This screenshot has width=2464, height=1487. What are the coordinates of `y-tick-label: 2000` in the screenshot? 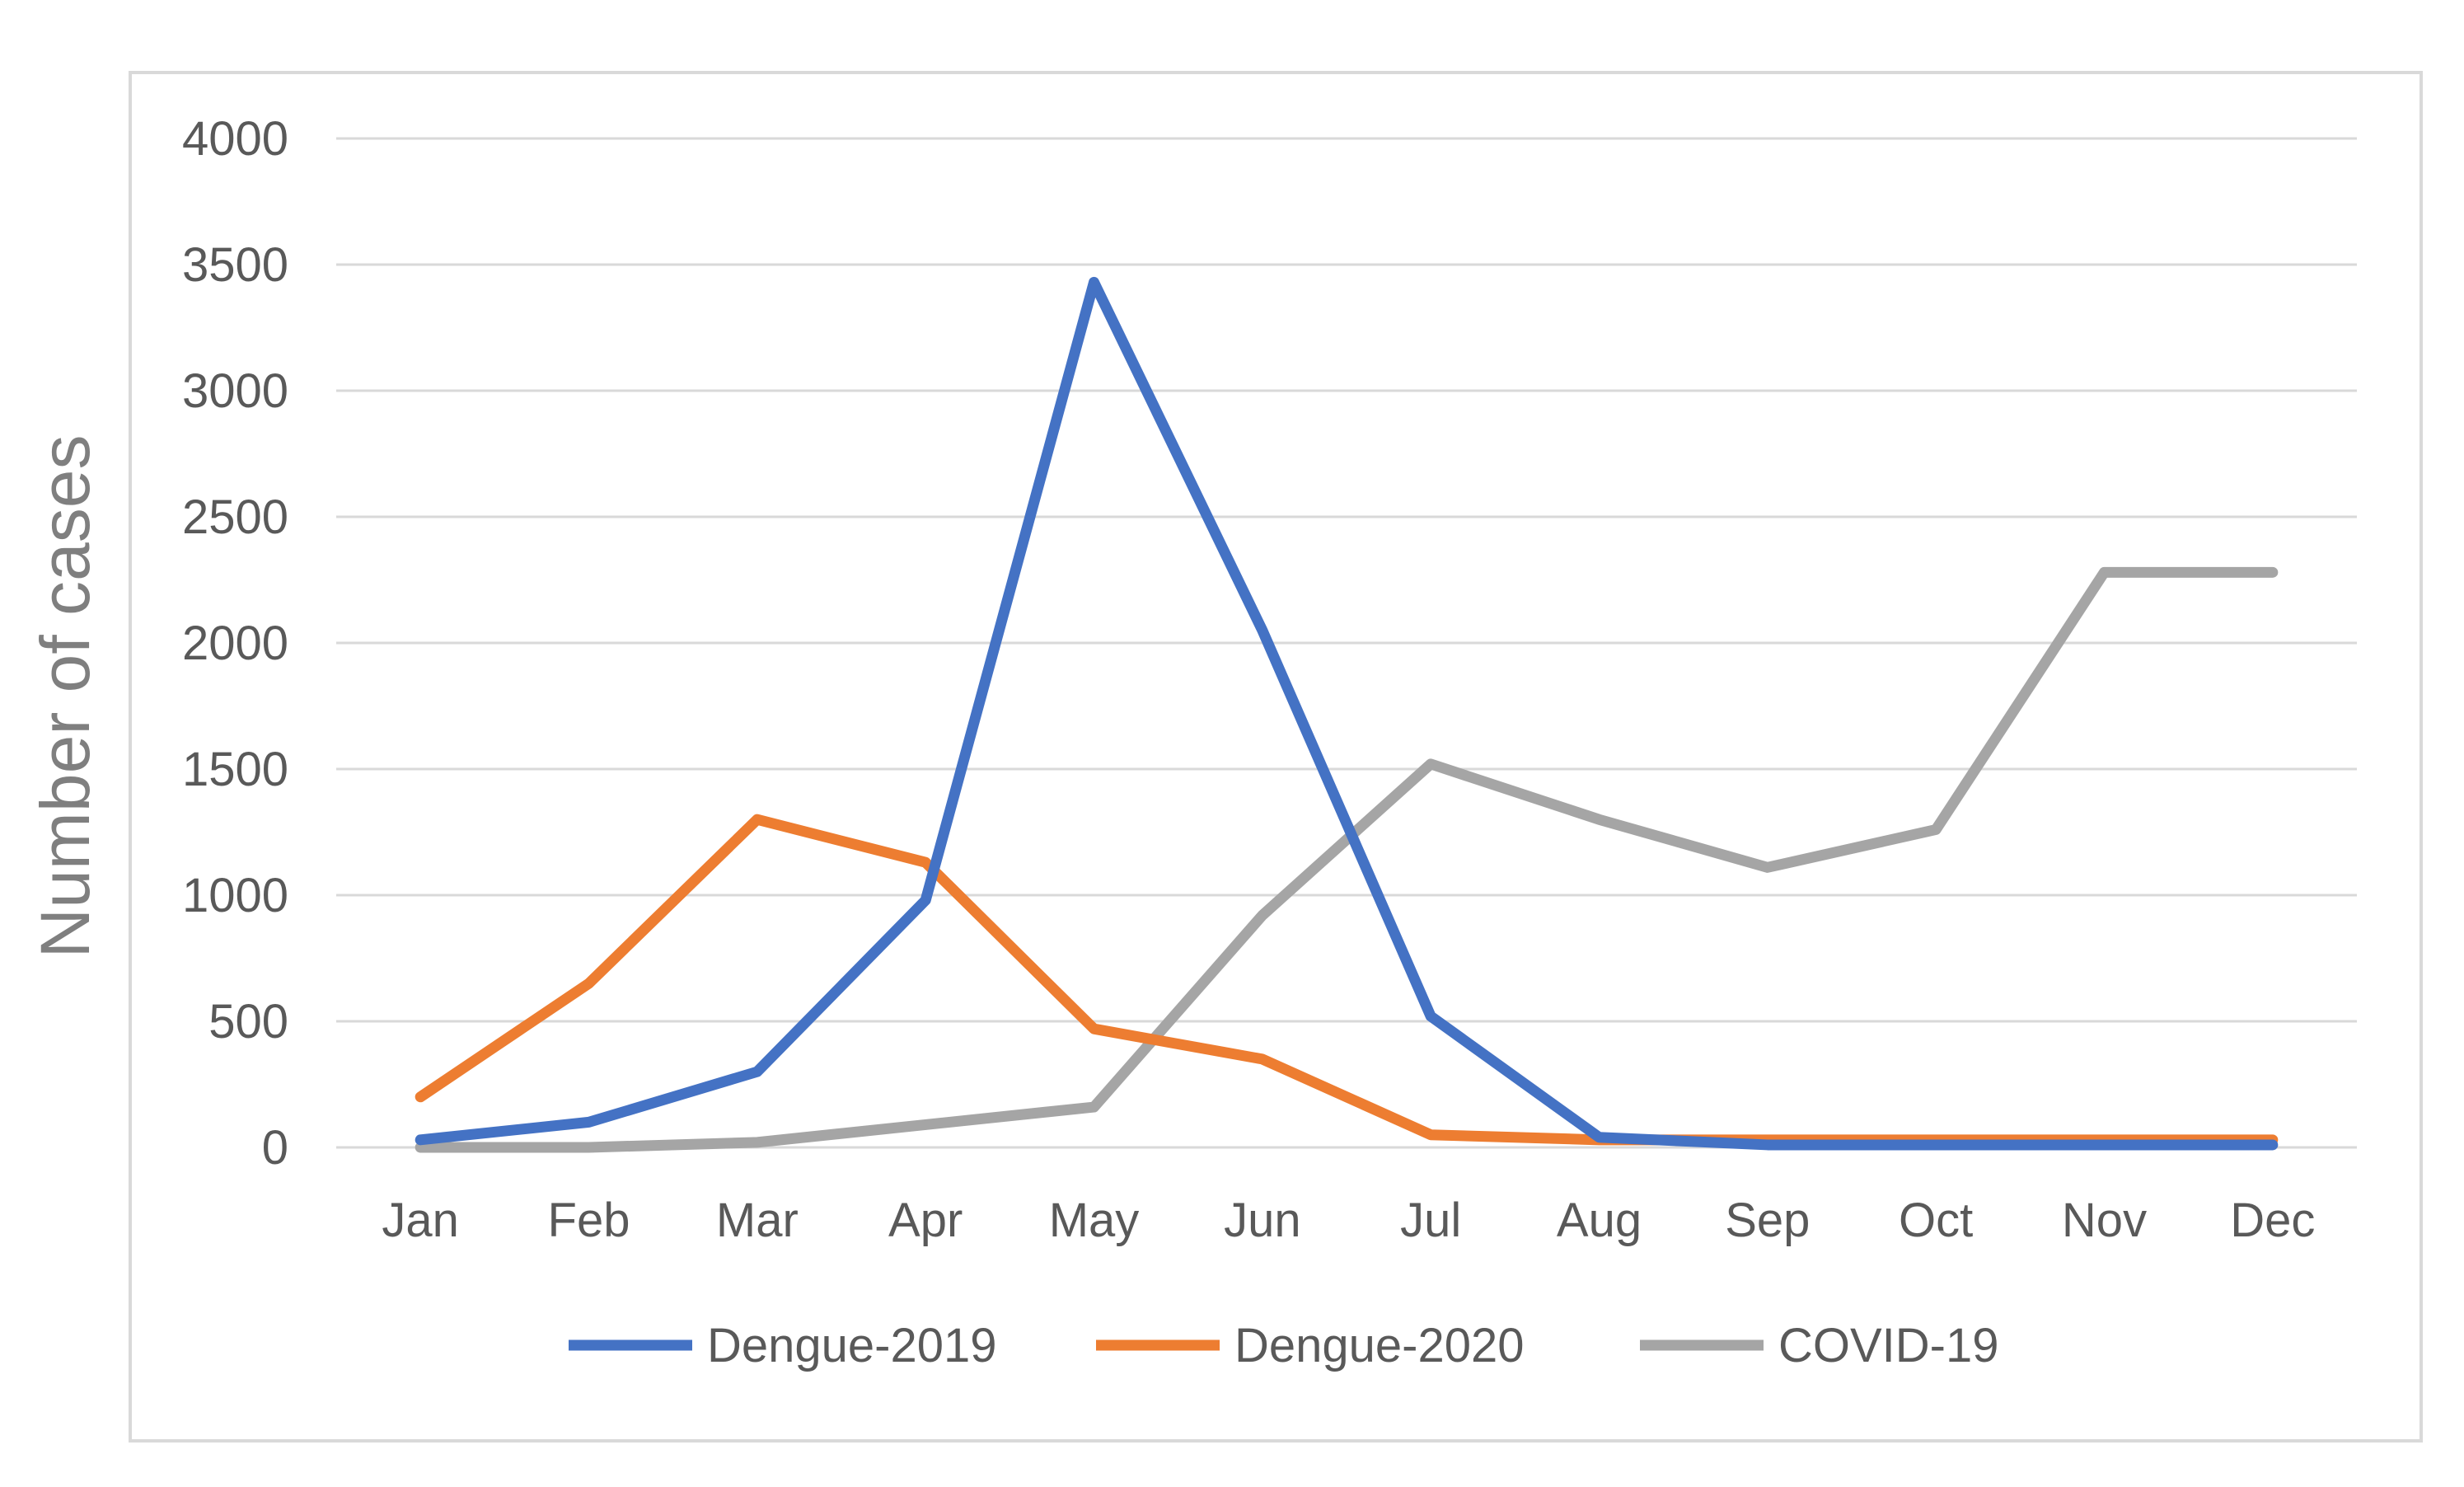 It's located at (235, 643).